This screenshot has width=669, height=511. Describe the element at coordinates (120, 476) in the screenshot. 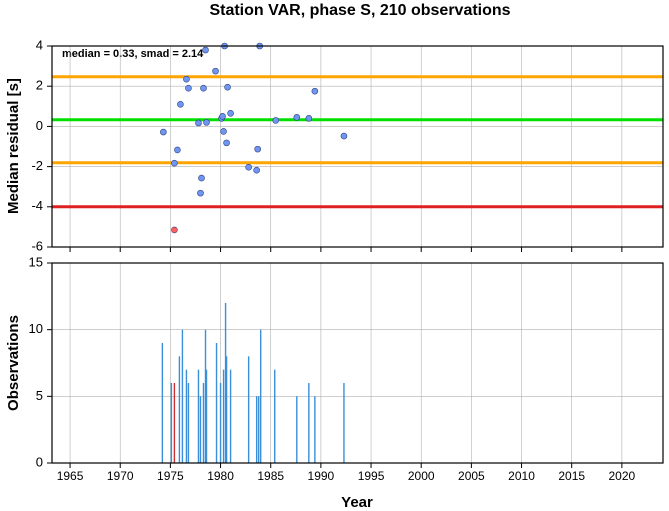

I see `x-tick-label: 1970` at that location.